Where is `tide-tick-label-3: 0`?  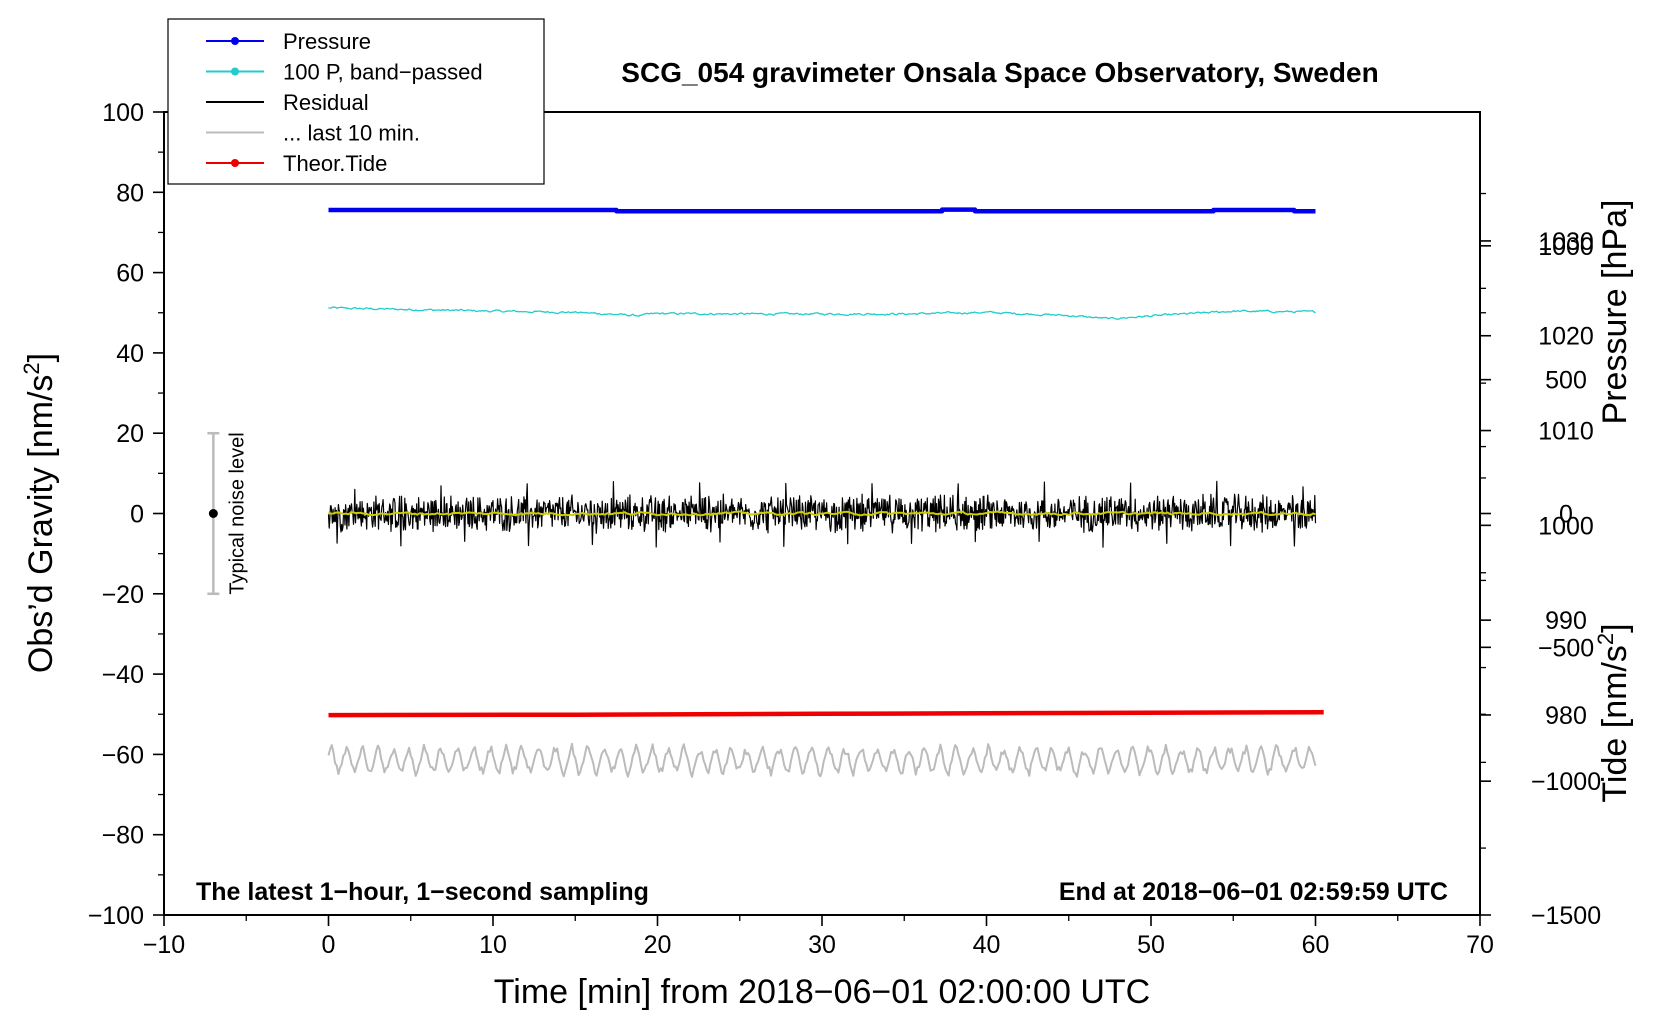 tide-tick-label-3: 0 is located at coordinates (1566, 515).